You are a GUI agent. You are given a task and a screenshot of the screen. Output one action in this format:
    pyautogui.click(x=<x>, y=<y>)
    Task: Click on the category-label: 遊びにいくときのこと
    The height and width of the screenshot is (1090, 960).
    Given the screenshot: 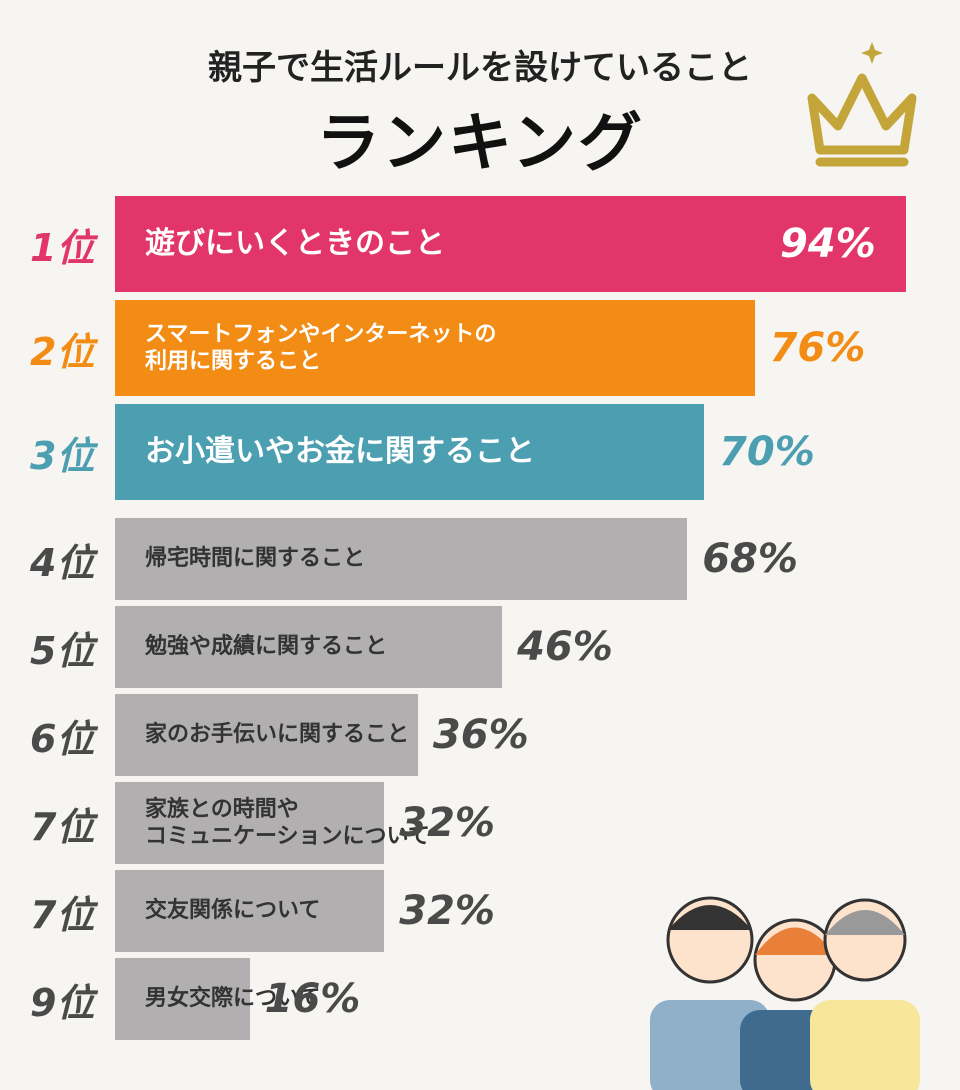 What is the action you would take?
    pyautogui.click(x=295, y=244)
    